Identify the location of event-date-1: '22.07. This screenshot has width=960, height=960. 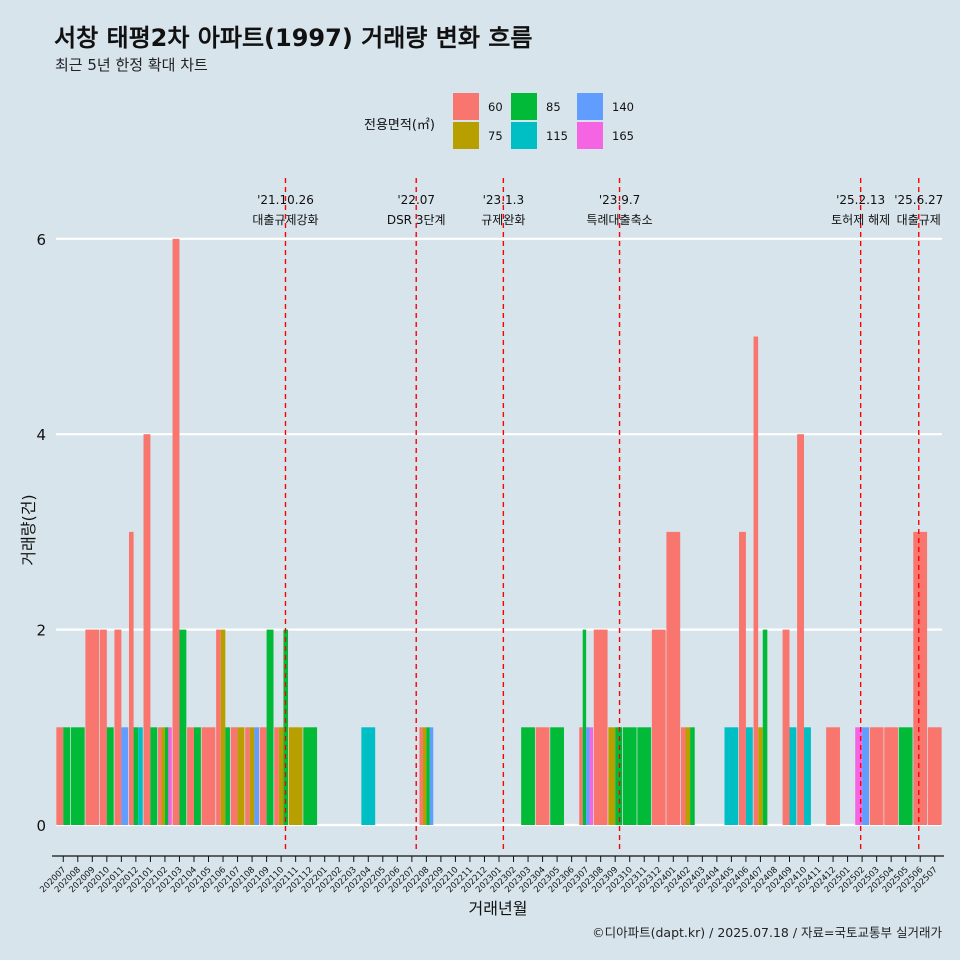
(416, 200).